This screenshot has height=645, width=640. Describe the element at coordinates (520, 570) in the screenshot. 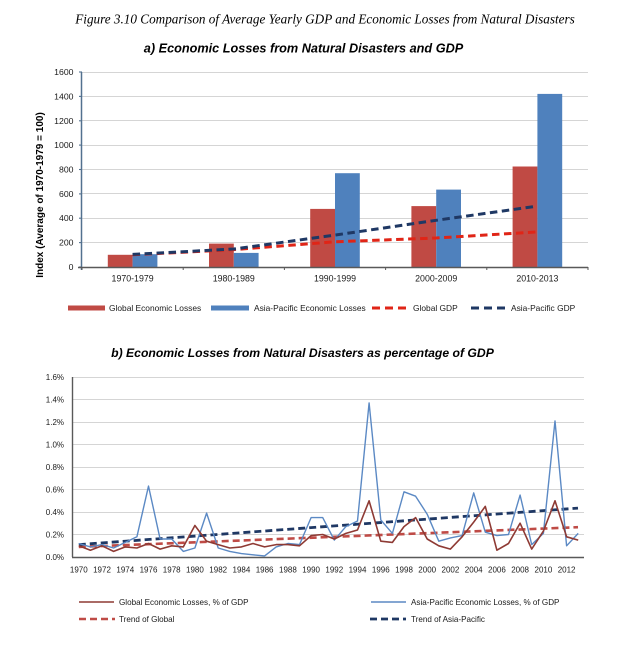

I see `svg-text: 2008` at that location.